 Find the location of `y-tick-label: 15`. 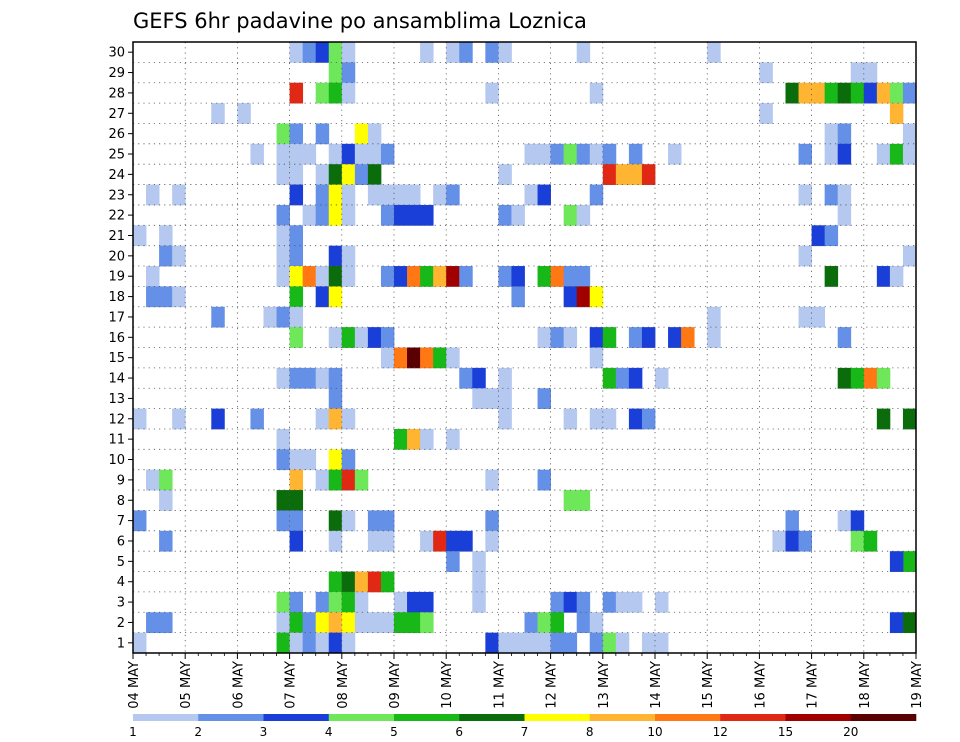

y-tick-label: 15 is located at coordinates (116, 358).